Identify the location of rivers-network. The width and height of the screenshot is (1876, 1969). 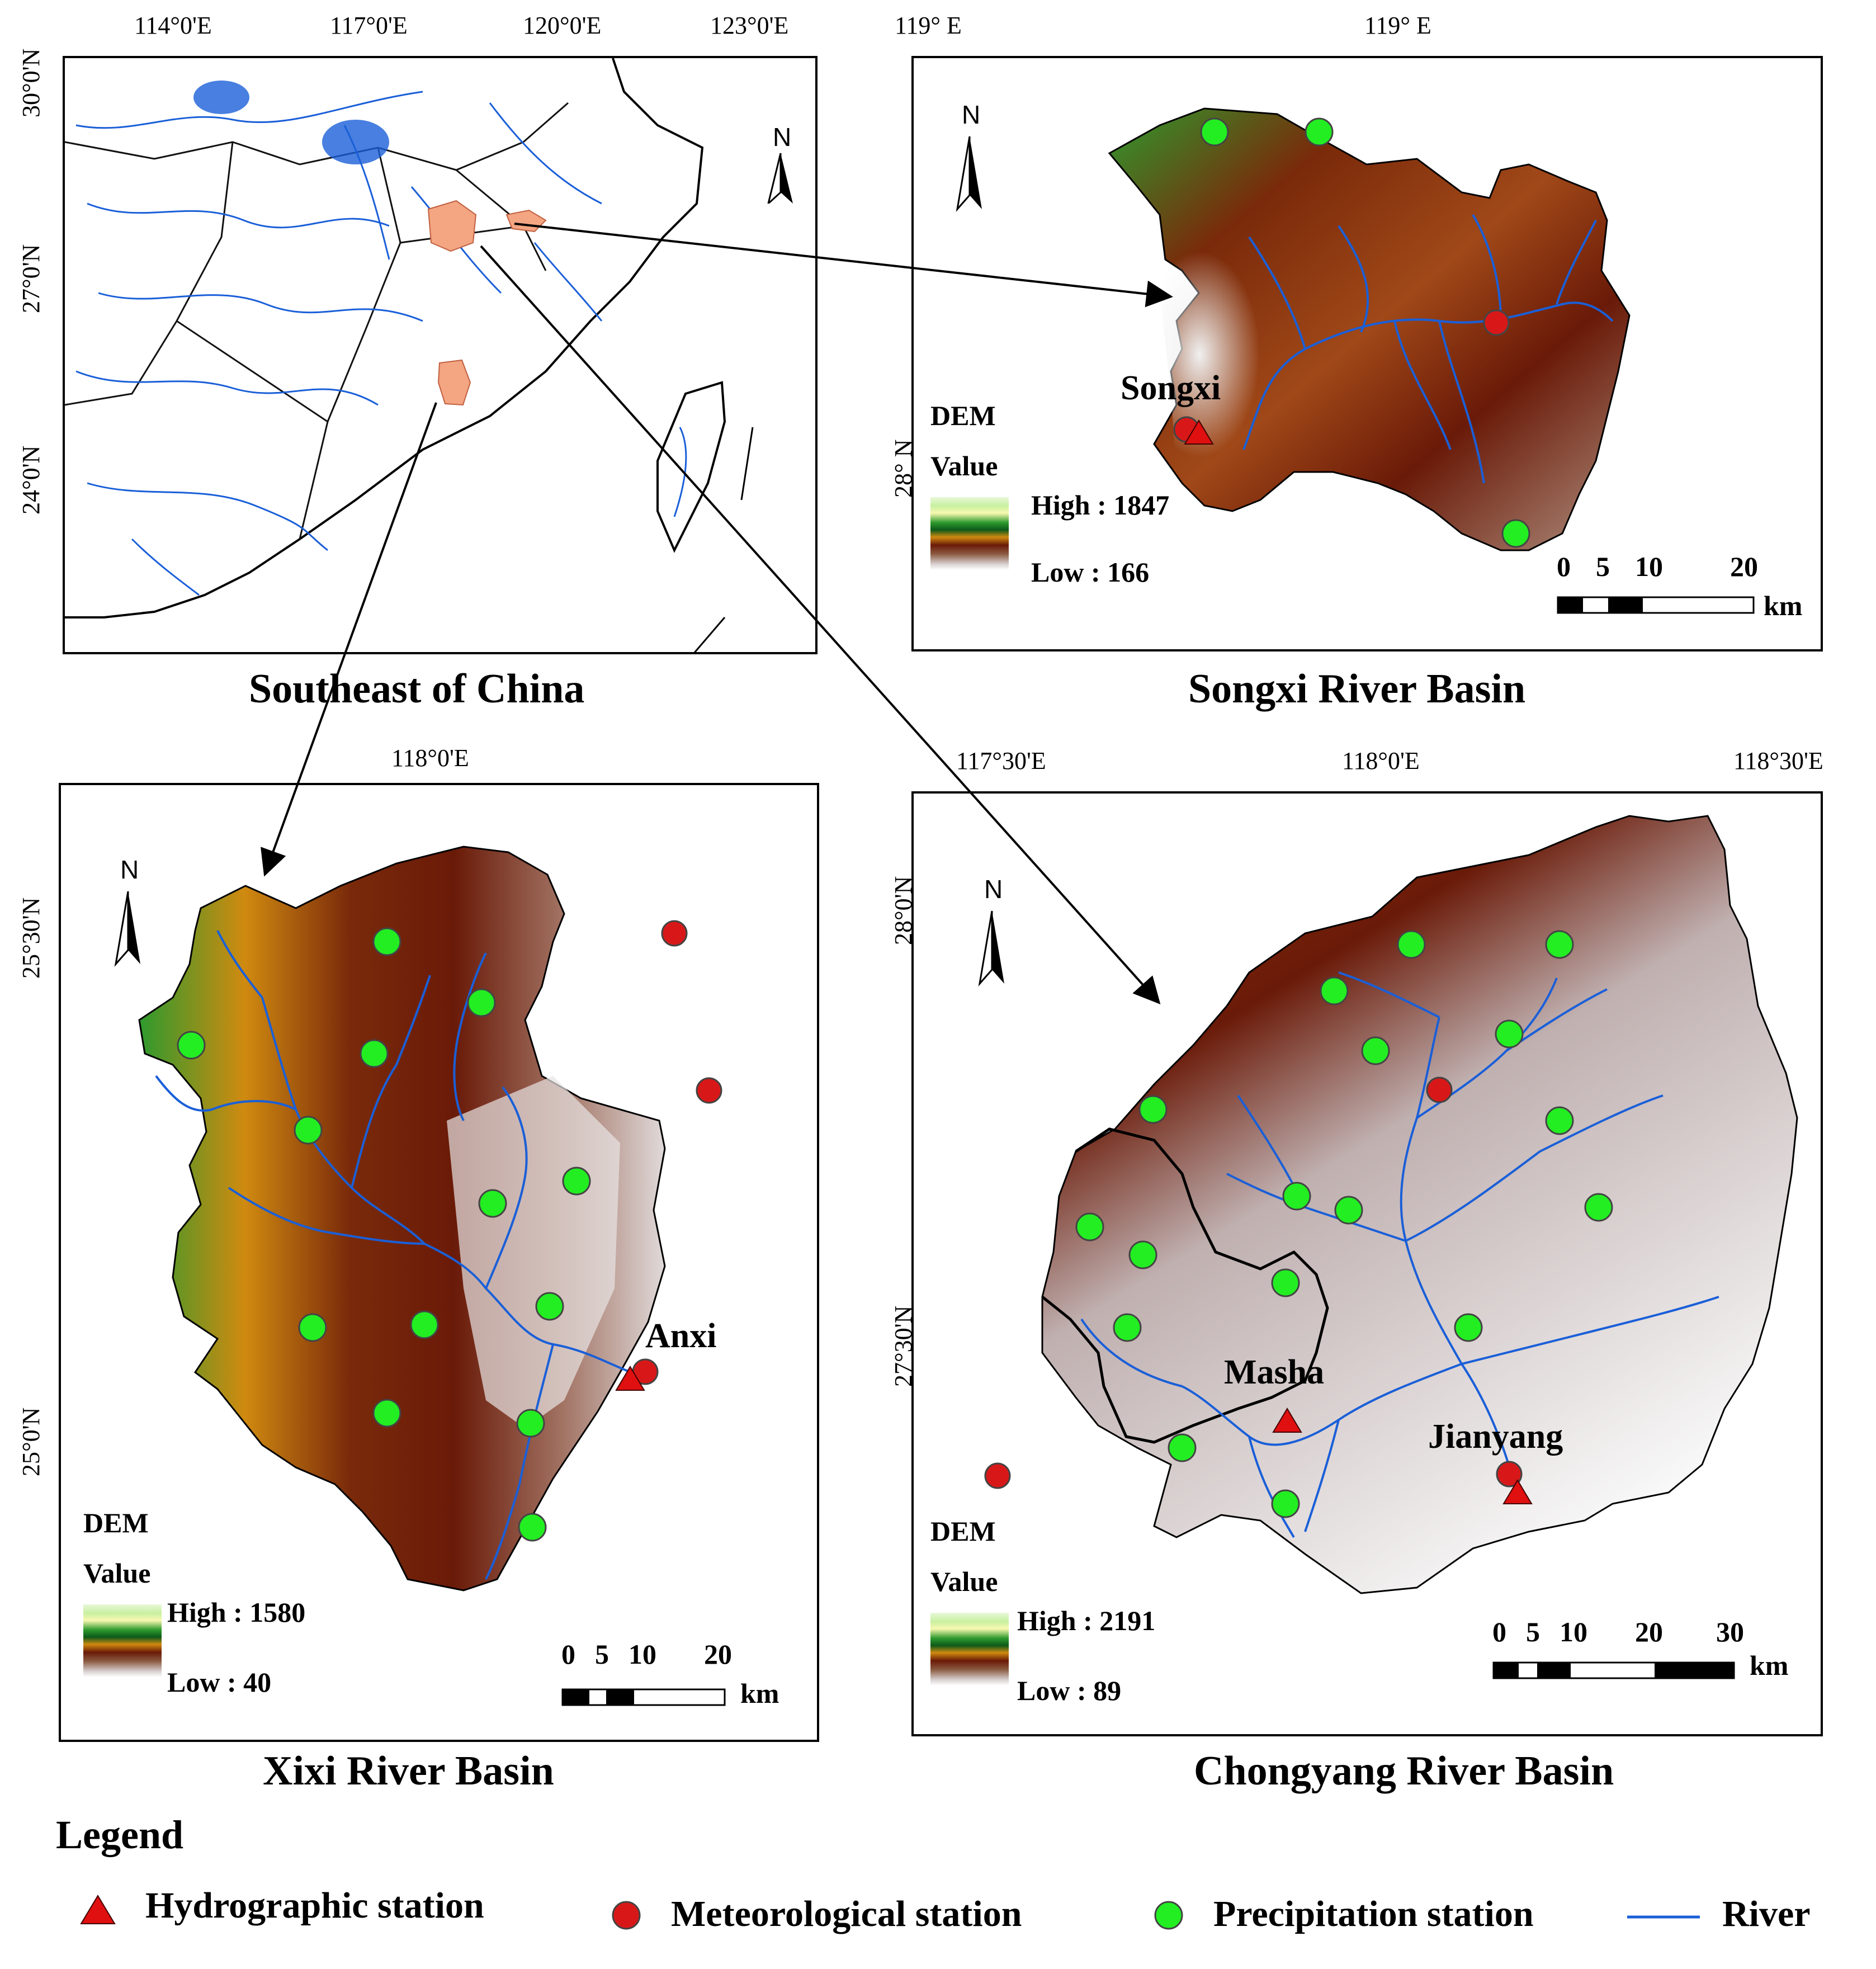
(339, 343).